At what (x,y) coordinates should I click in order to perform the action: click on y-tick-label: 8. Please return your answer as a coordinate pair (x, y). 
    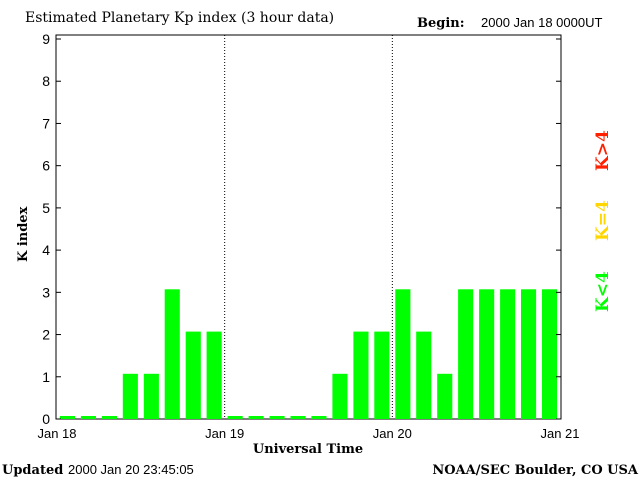
    Looking at the image, I should click on (46, 81).